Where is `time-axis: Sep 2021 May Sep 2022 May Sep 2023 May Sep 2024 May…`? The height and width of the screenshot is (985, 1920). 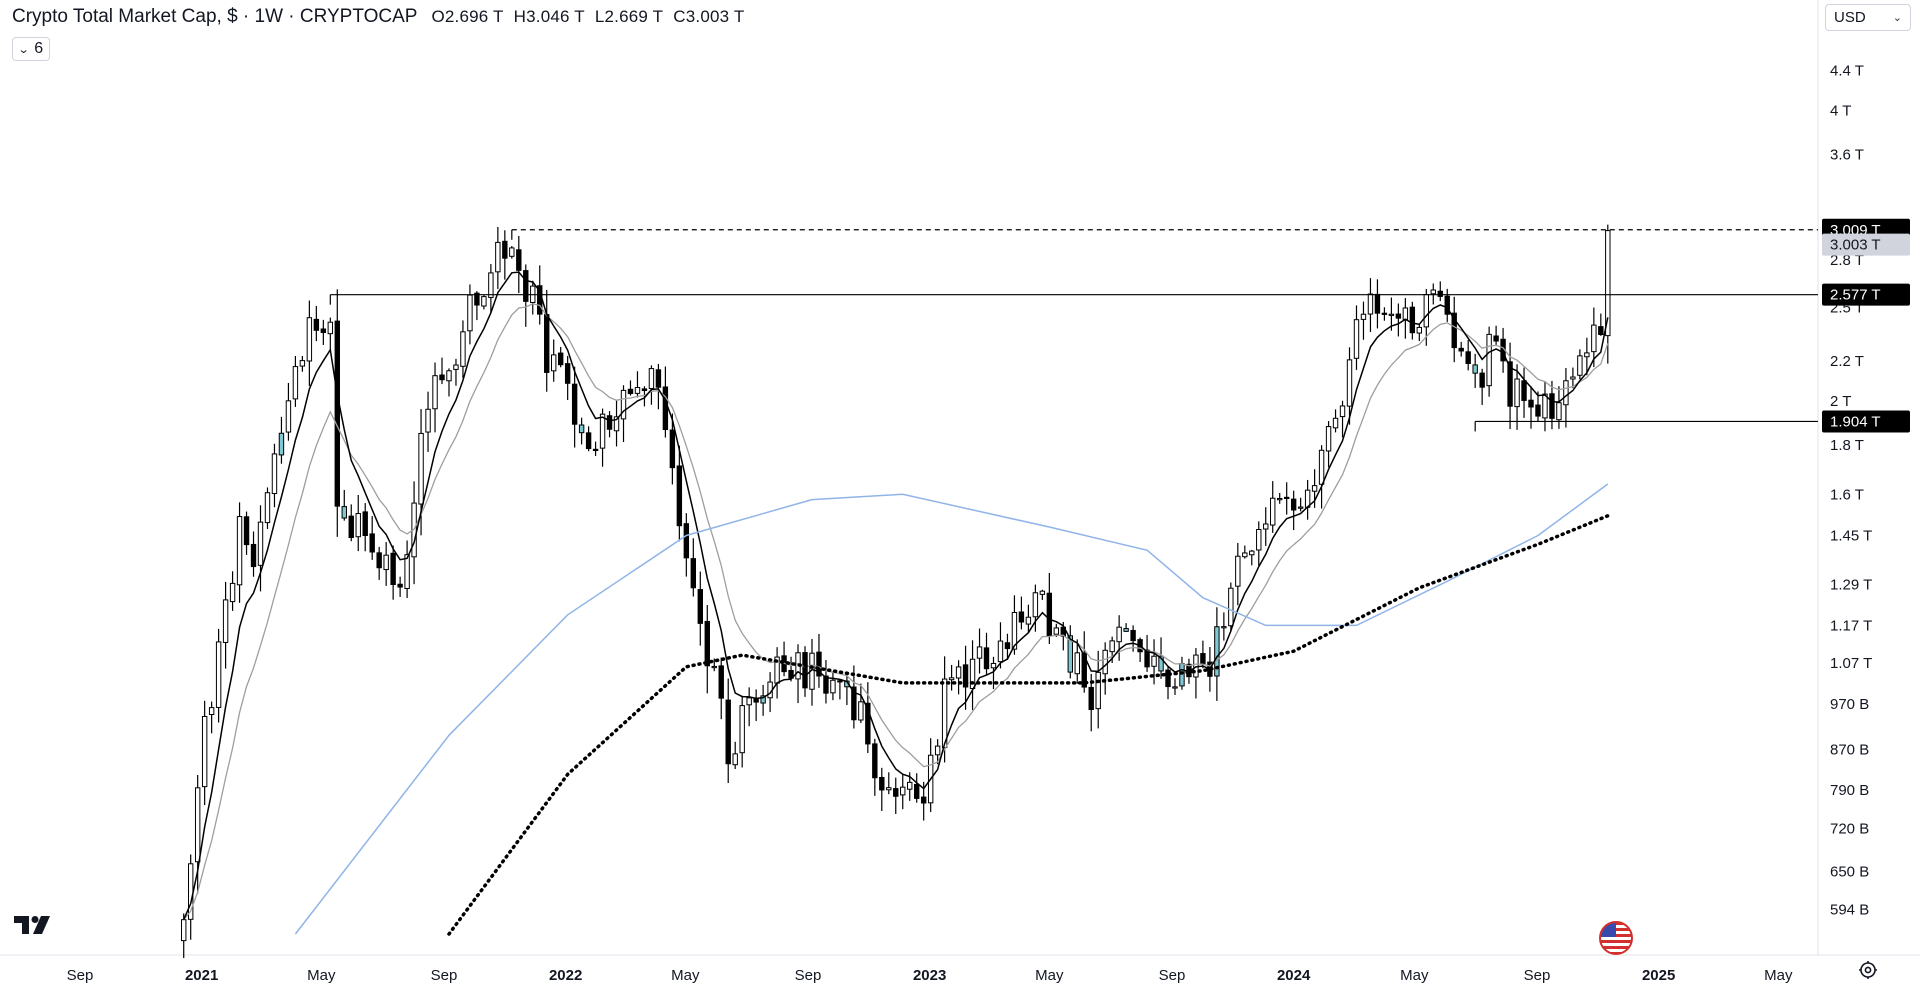
time-axis: Sep 2021 May Sep 2022 May Sep 2023 May Sep 2024 May… is located at coordinates (960, 969).